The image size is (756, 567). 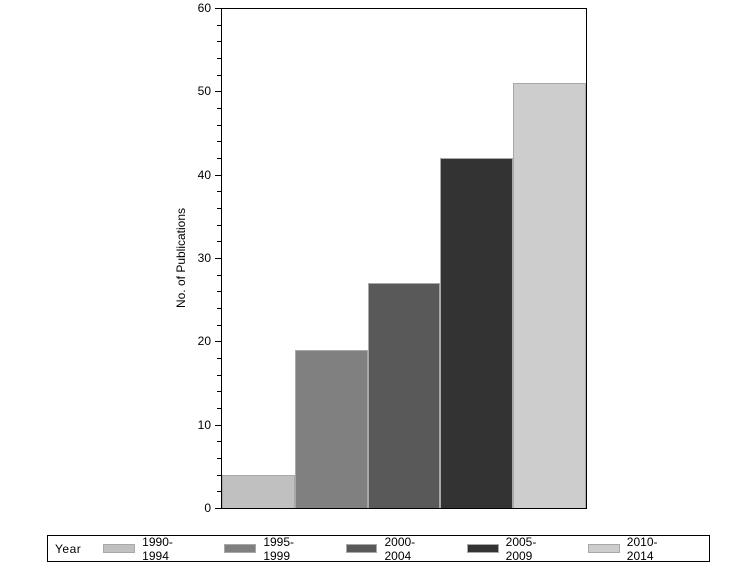 I want to click on bar-2005-2009, so click(x=477, y=333).